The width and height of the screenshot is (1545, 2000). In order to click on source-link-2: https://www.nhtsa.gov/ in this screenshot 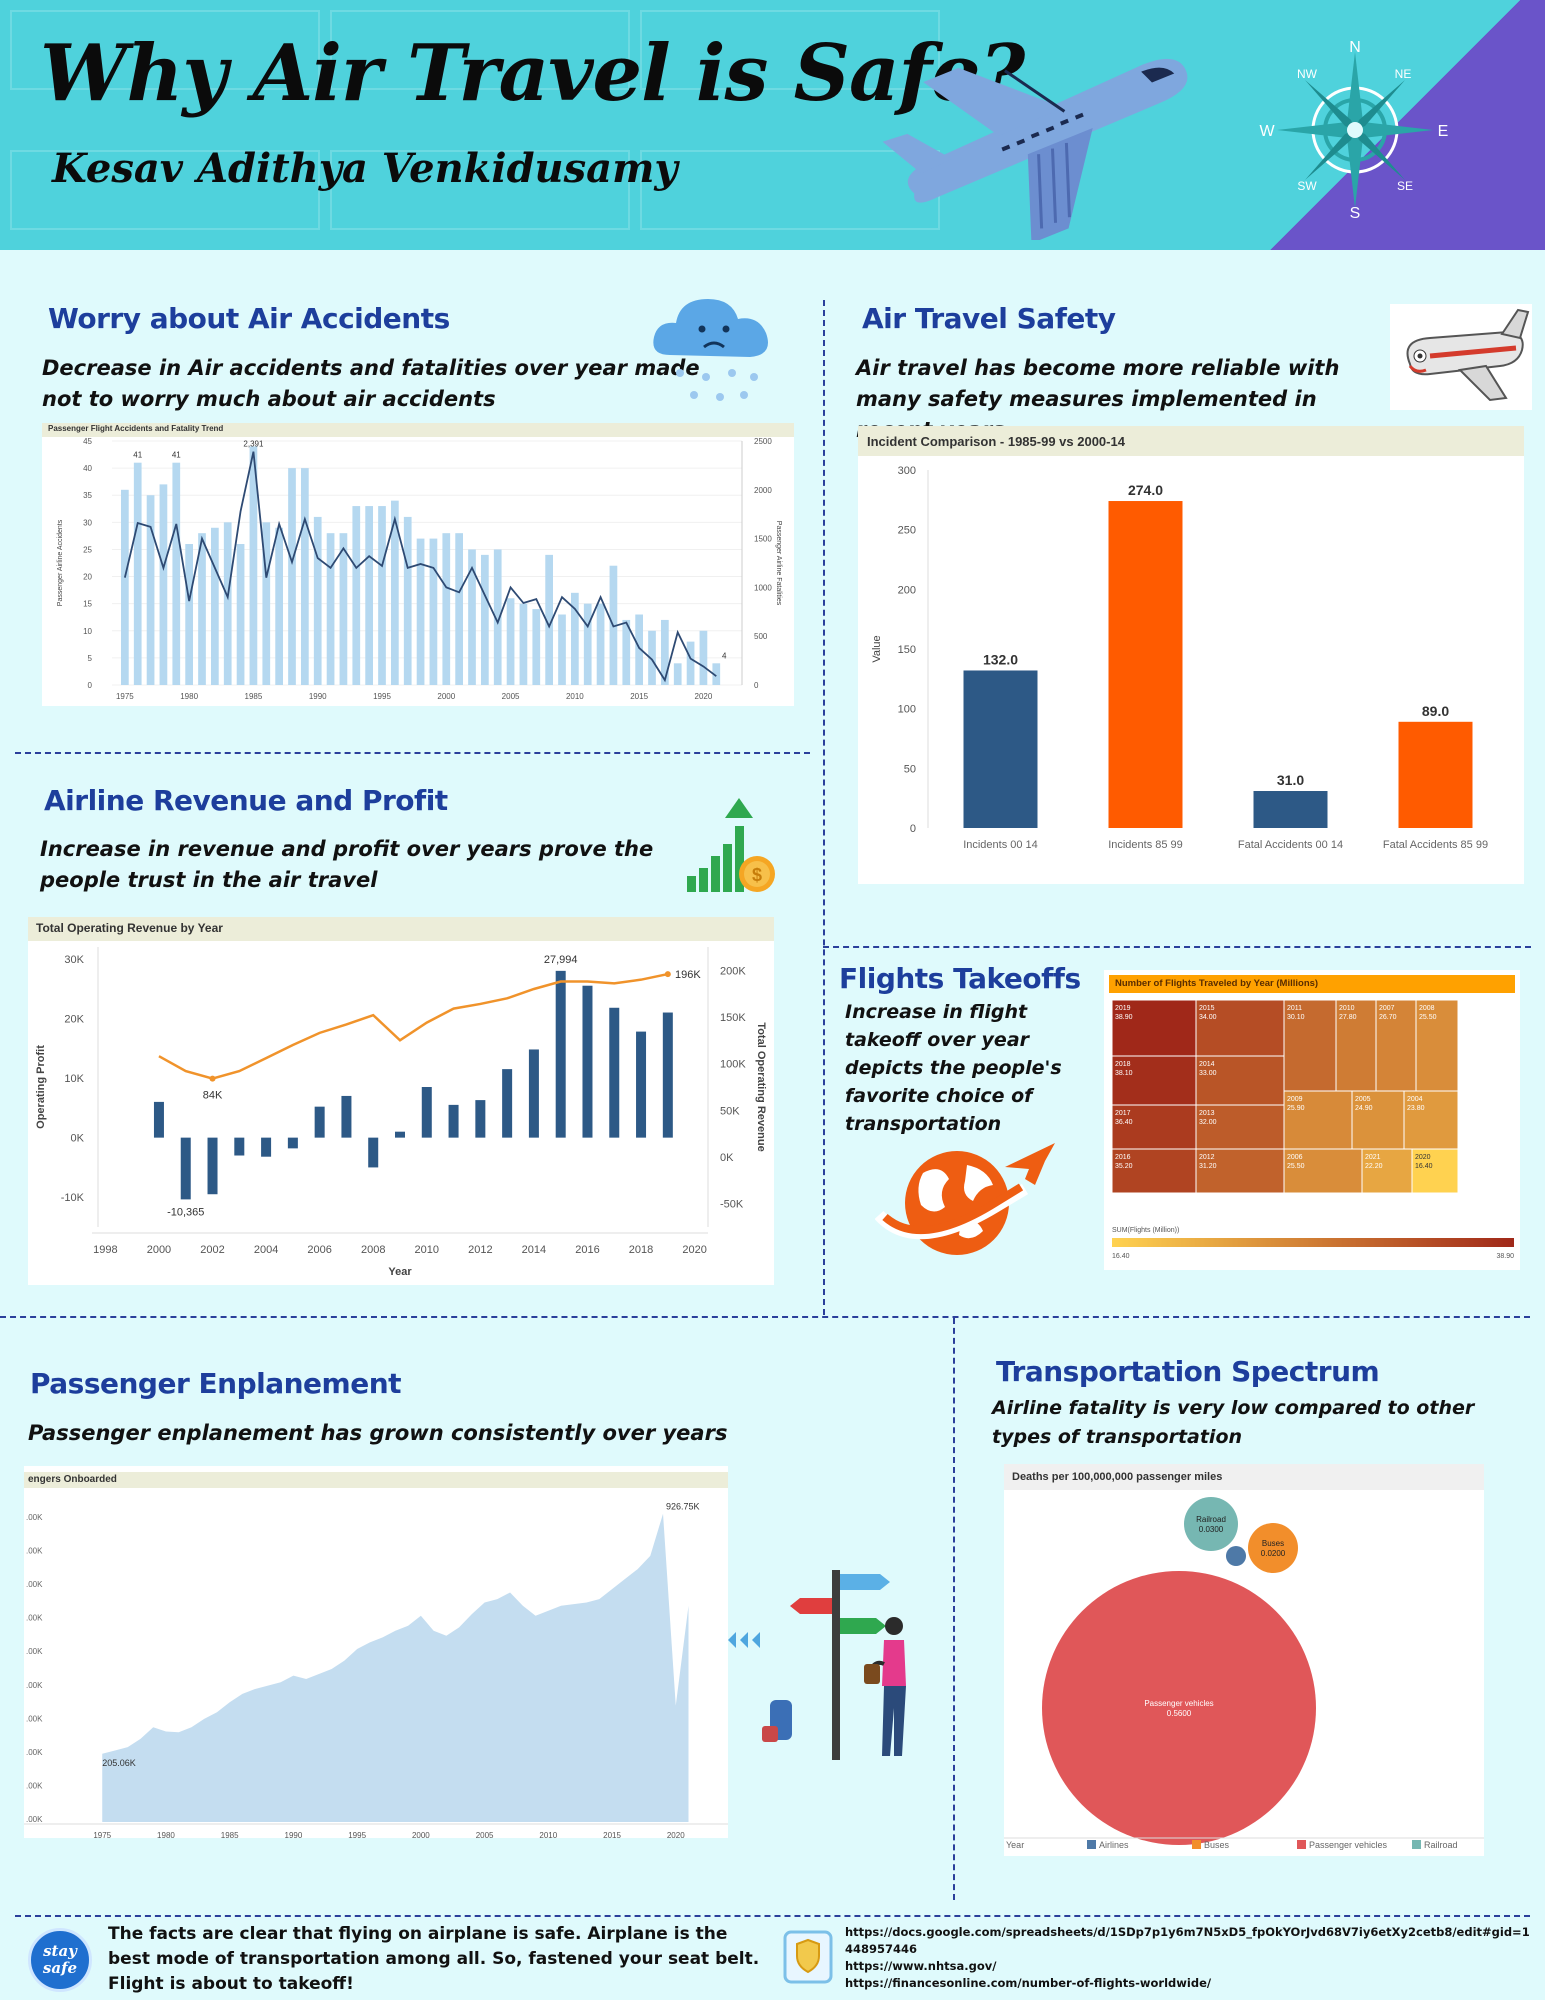, I will do `click(921, 1966)`.